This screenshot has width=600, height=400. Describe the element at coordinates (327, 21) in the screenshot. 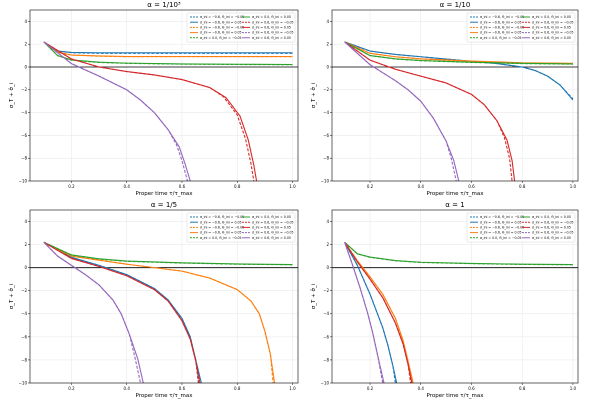

I see `y-tick-label: 4` at that location.